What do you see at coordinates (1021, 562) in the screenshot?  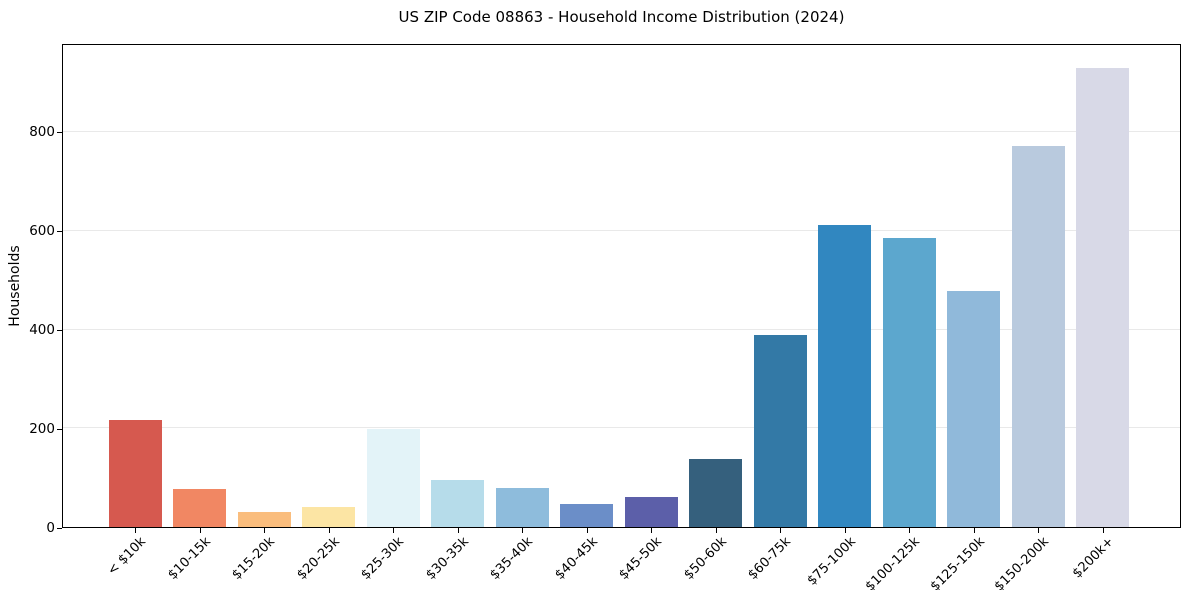 I see `x-tick-label: $150-200k` at bounding box center [1021, 562].